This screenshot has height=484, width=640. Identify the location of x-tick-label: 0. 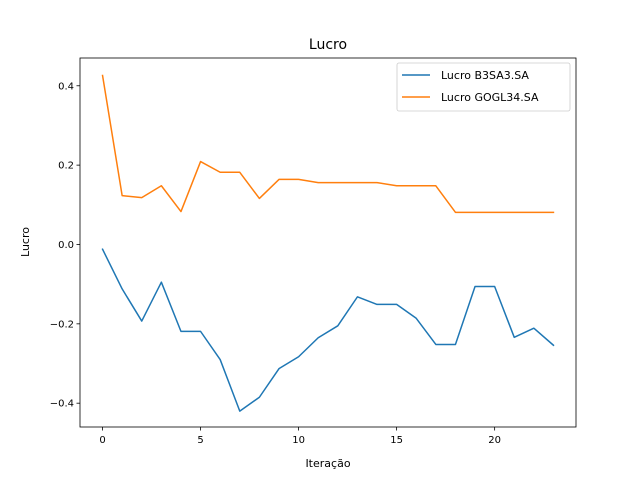
(102, 440).